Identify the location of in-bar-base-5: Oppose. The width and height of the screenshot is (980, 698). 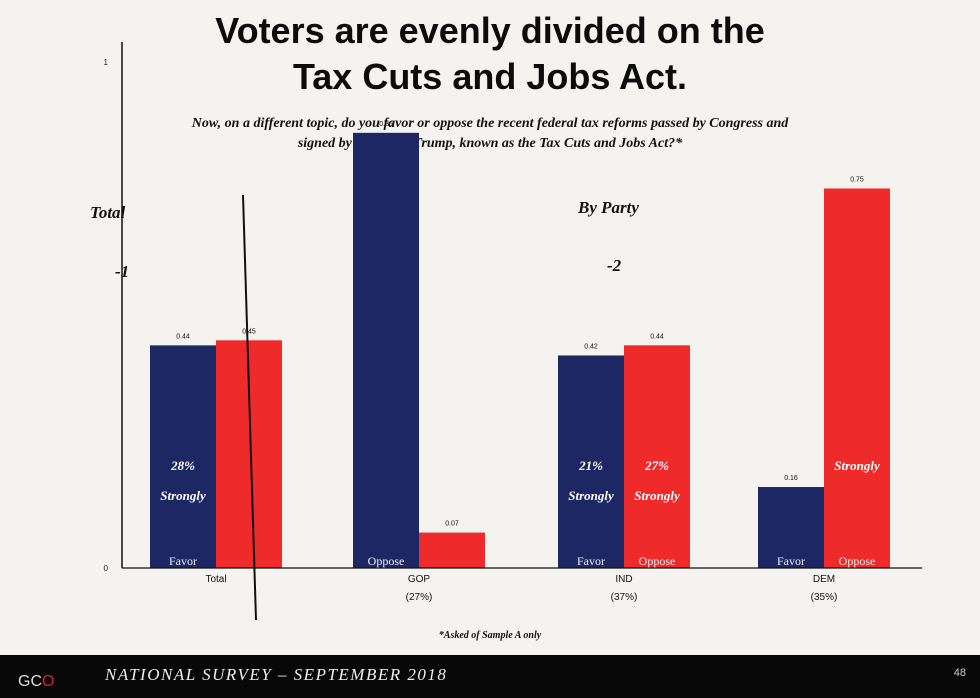
(857, 561).